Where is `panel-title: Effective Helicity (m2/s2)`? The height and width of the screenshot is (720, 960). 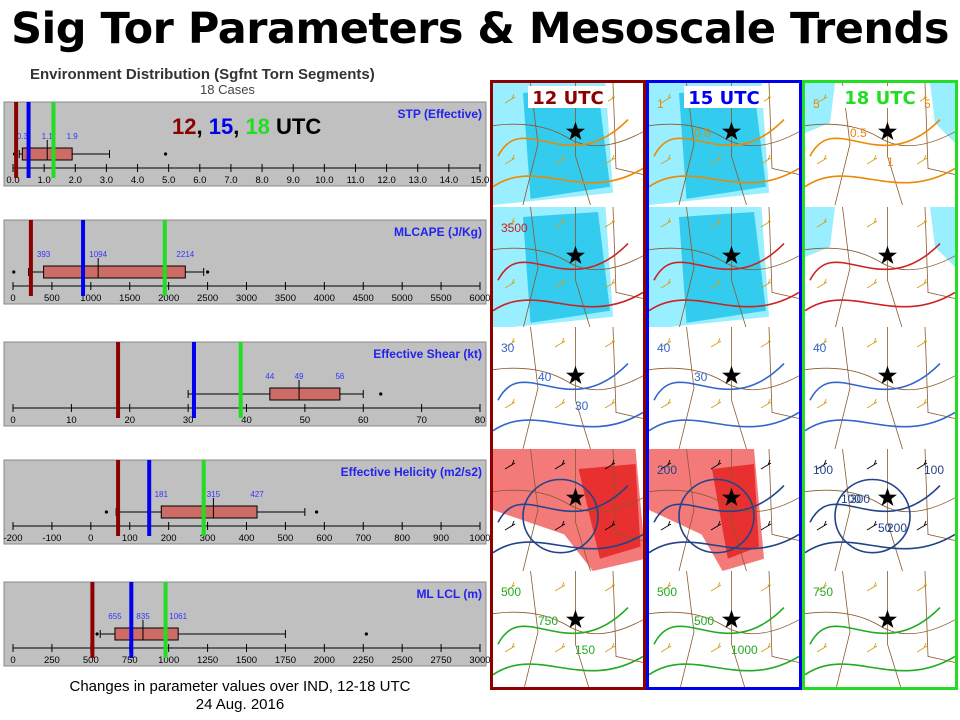
panel-title: Effective Helicity (m2/s2) is located at coordinates (411, 472).